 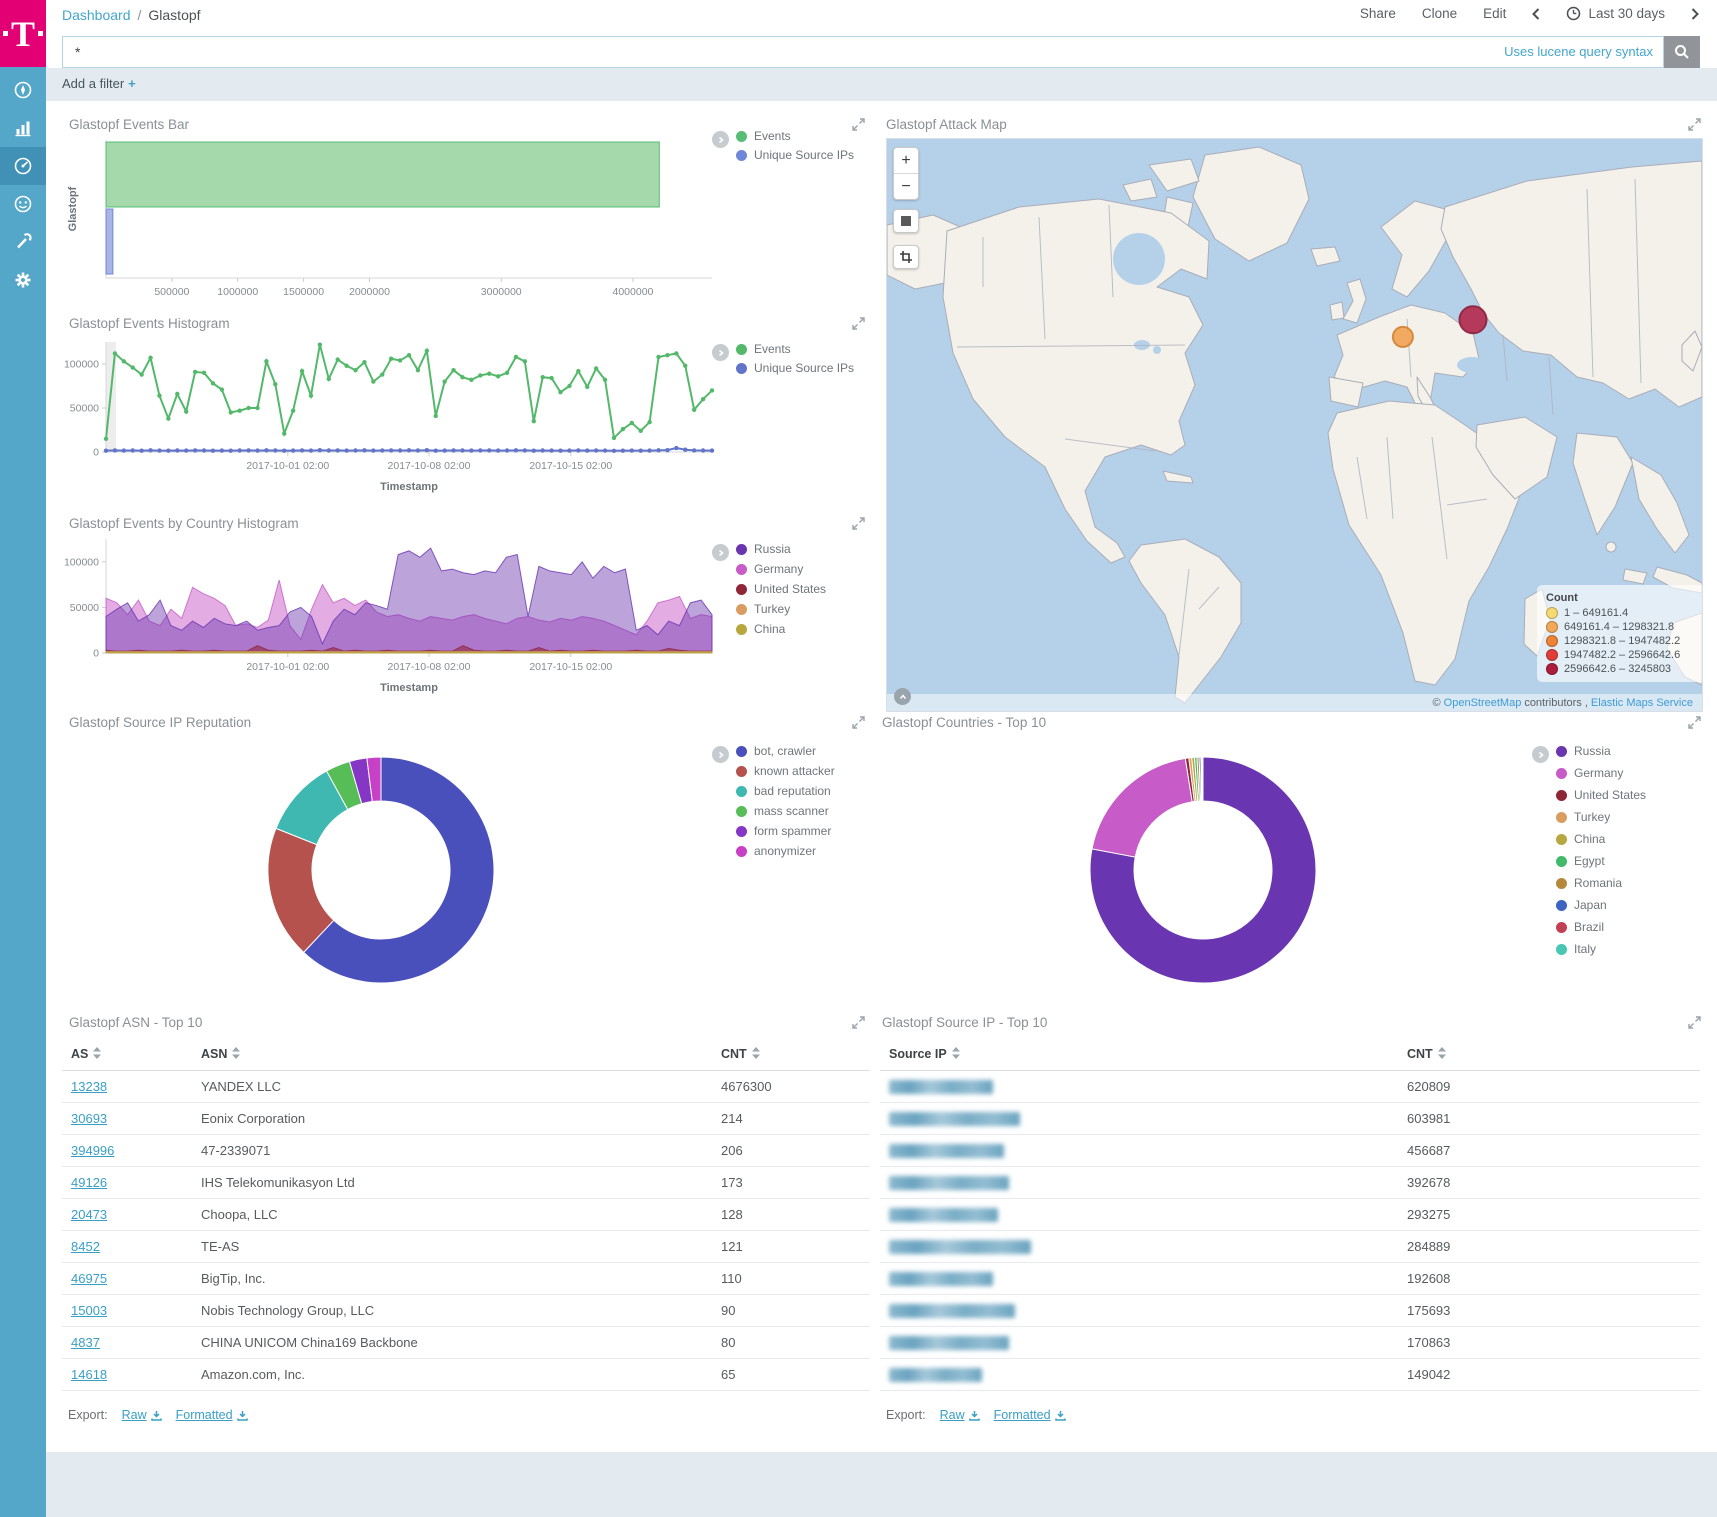 I want to click on ip-table-header-cnt: CNT, so click(x=1549, y=1054).